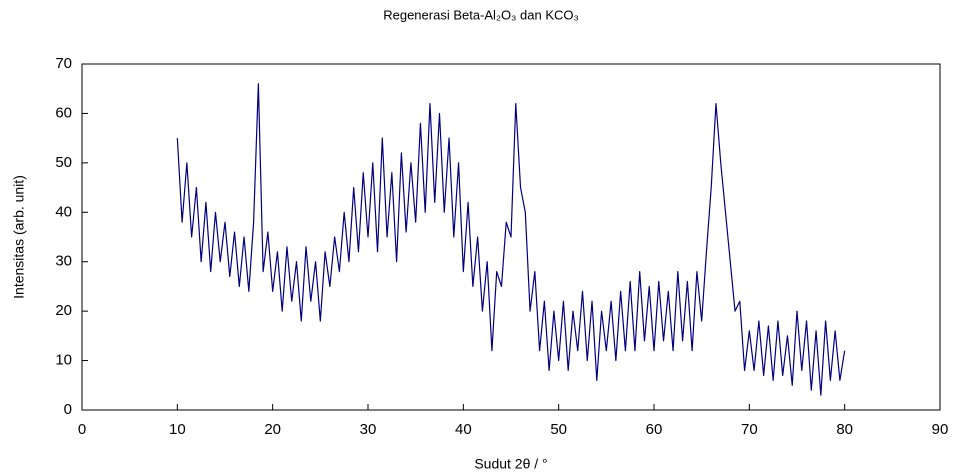 The height and width of the screenshot is (475, 953). Describe the element at coordinates (63, 211) in the screenshot. I see `y-tick-label: 40` at that location.